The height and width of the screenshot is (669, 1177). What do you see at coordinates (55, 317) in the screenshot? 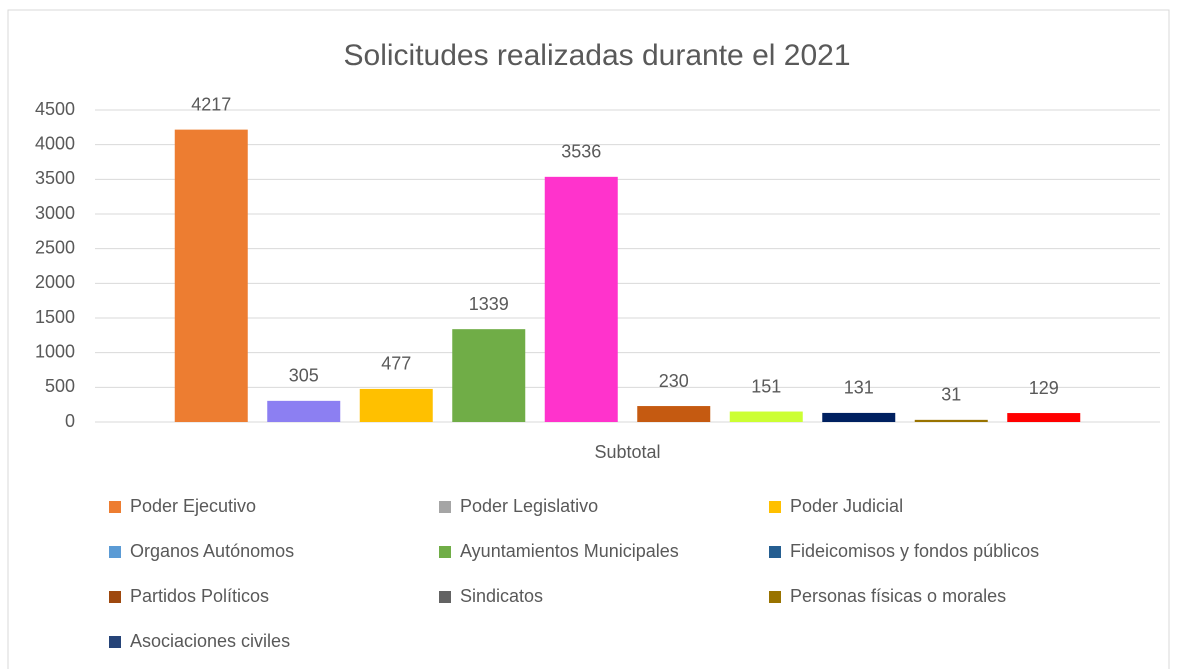
I see `y-tick-label: 1500` at bounding box center [55, 317].